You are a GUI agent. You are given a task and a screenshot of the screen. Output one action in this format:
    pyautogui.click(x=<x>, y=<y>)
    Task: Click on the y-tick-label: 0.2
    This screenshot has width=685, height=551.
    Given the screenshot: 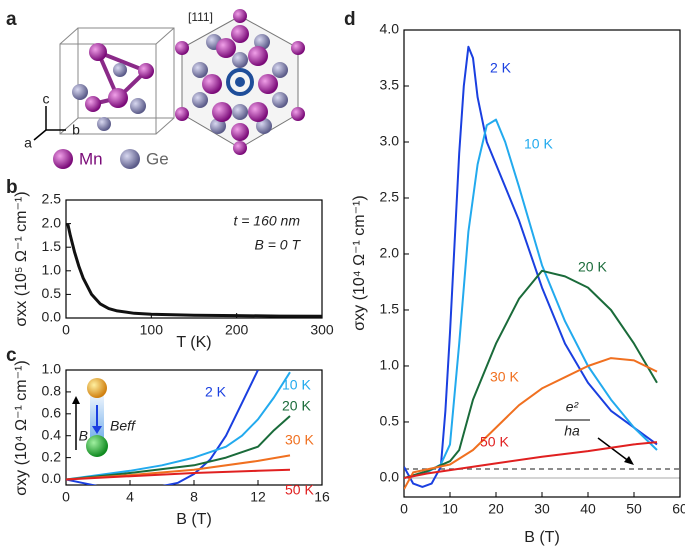 What is the action you would take?
    pyautogui.click(x=52, y=456)
    